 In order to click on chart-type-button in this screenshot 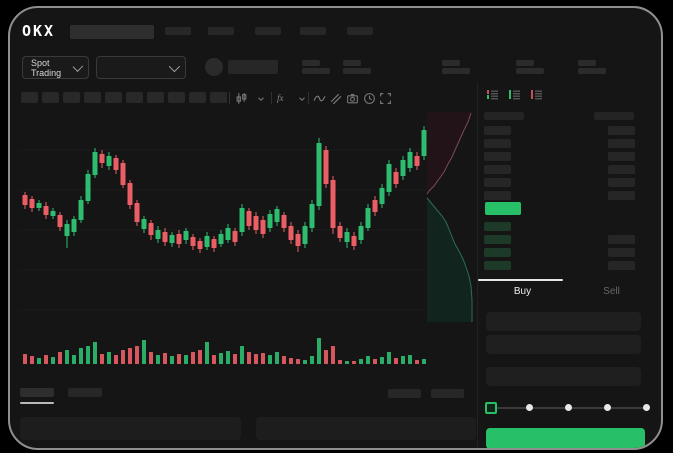, I will do `click(241, 98)`.